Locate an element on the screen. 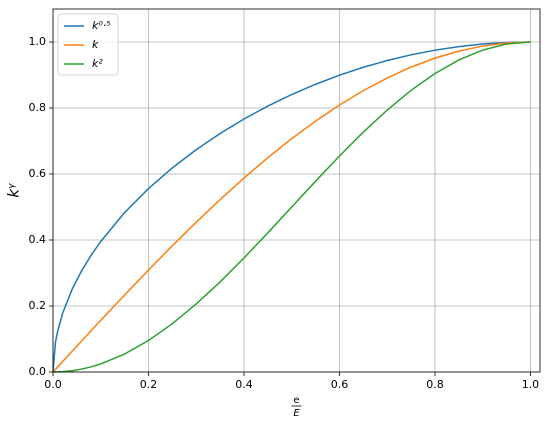 This screenshot has height=421, width=550. legend: k⁰·⁵ k k² is located at coordinates (88, 44).